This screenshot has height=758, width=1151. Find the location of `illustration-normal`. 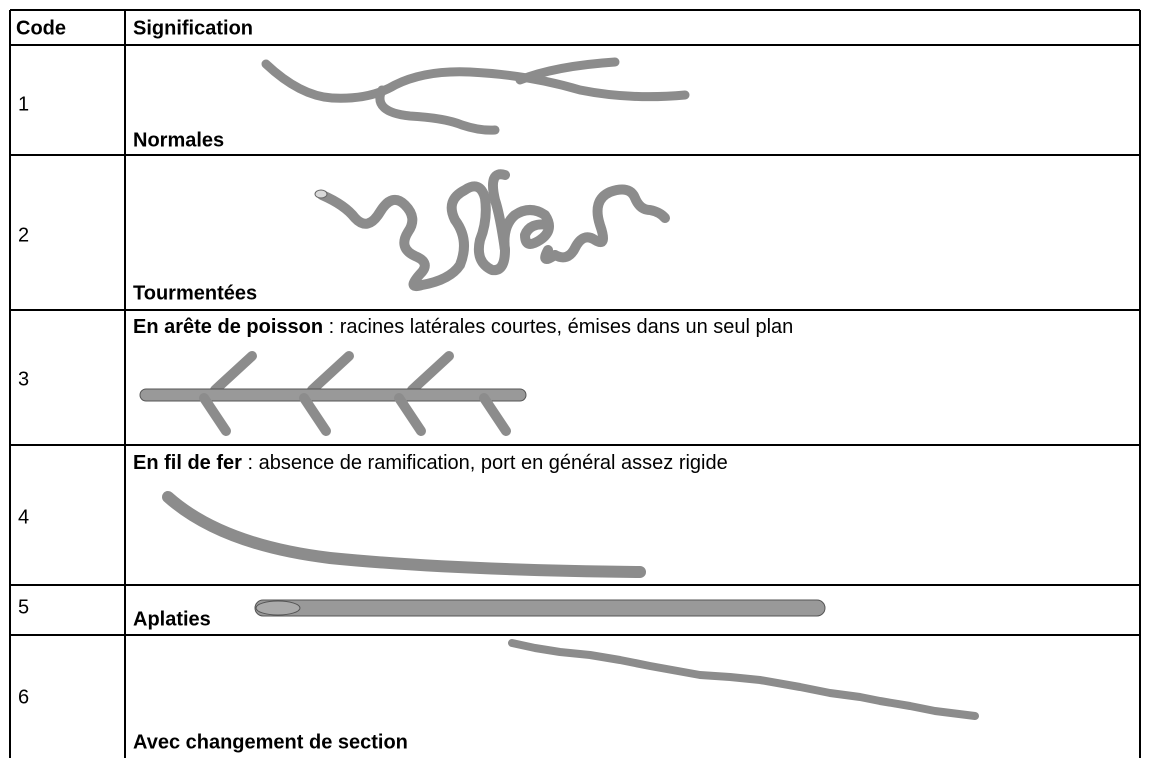

illustration-normal is located at coordinates (475, 96).